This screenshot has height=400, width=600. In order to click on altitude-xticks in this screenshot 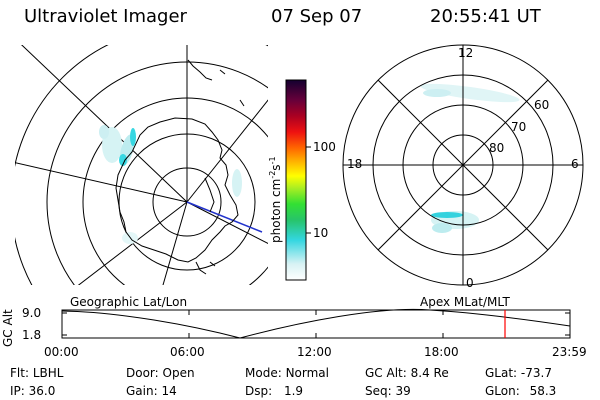, I will do `click(316, 324)`.